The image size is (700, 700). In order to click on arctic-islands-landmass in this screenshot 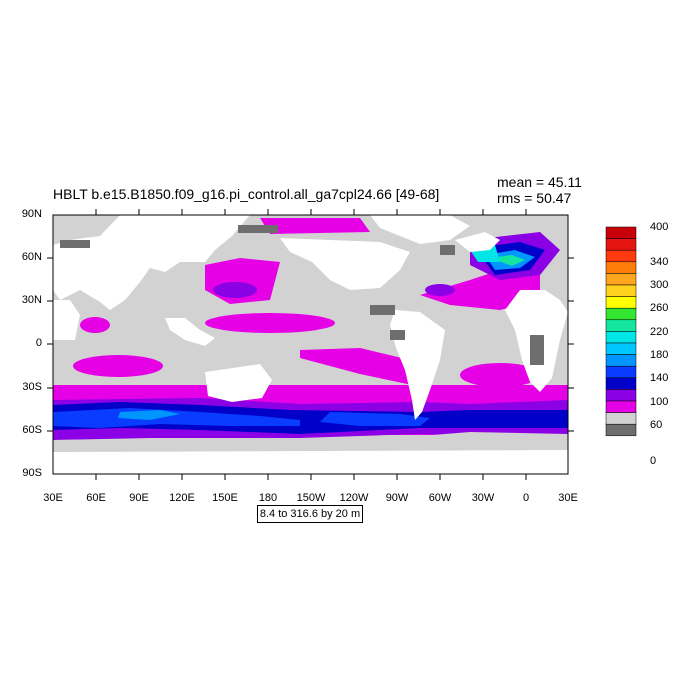, I will do `click(420, 229)`.